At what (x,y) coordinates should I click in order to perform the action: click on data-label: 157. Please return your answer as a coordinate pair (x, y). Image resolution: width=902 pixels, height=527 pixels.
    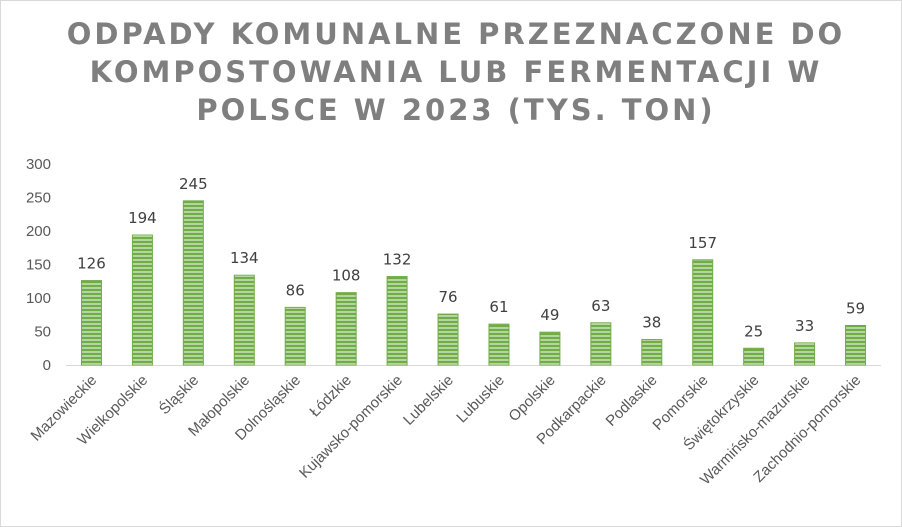
    Looking at the image, I should click on (702, 243).